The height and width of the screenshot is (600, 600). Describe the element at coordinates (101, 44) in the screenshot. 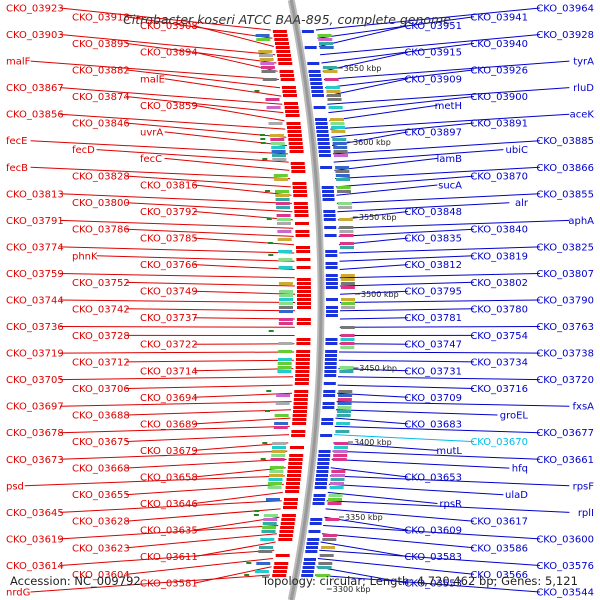

I see `left-gene-label: CKO_03895` at that location.